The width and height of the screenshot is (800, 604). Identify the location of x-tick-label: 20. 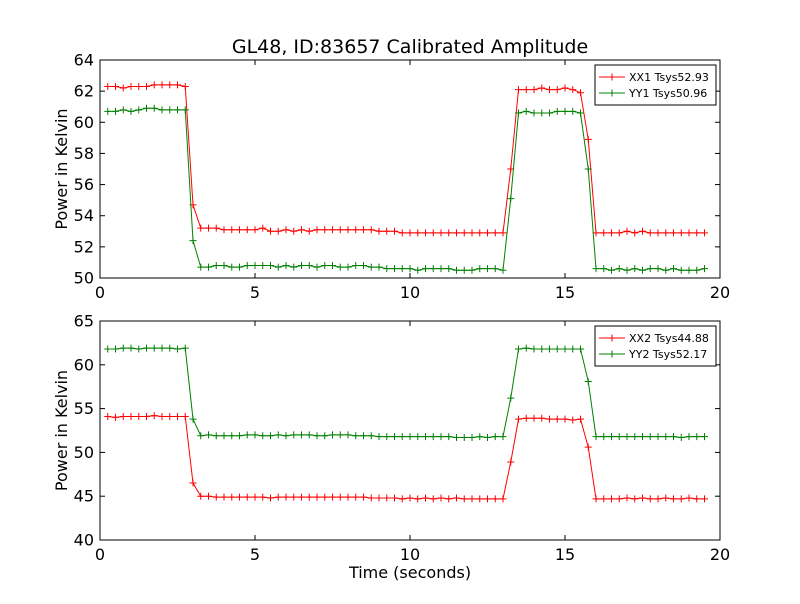
(720, 554).